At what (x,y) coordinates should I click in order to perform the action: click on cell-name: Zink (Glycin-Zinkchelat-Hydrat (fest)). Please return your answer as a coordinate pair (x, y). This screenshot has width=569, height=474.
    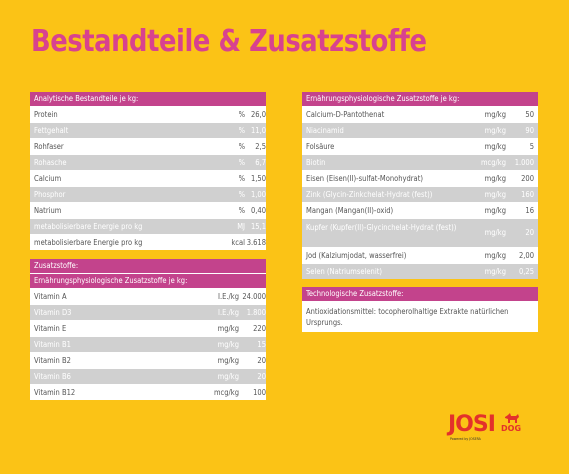
    Looking at the image, I should click on (369, 194).